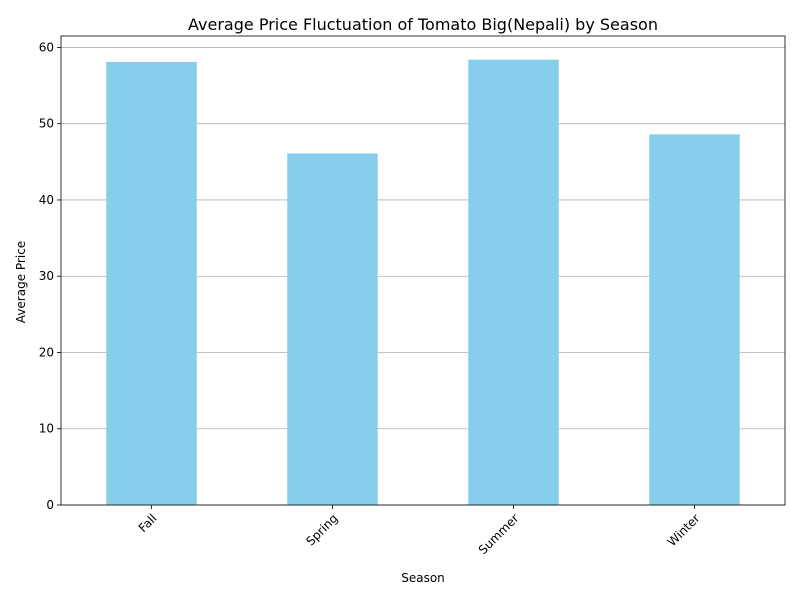 The image size is (800, 600). I want to click on y-tick-label: 20, so click(46, 352).